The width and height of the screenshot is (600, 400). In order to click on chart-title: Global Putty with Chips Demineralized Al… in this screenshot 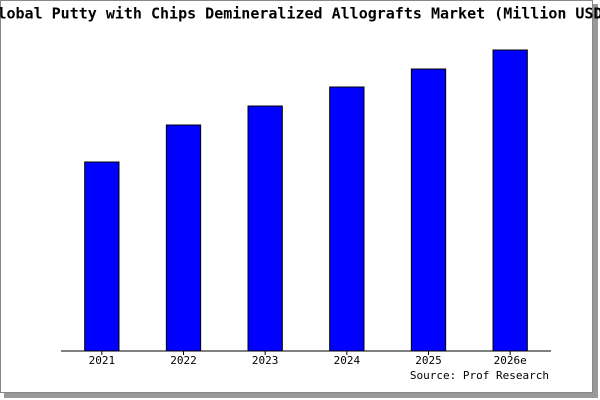, I will do `click(300, 14)`.